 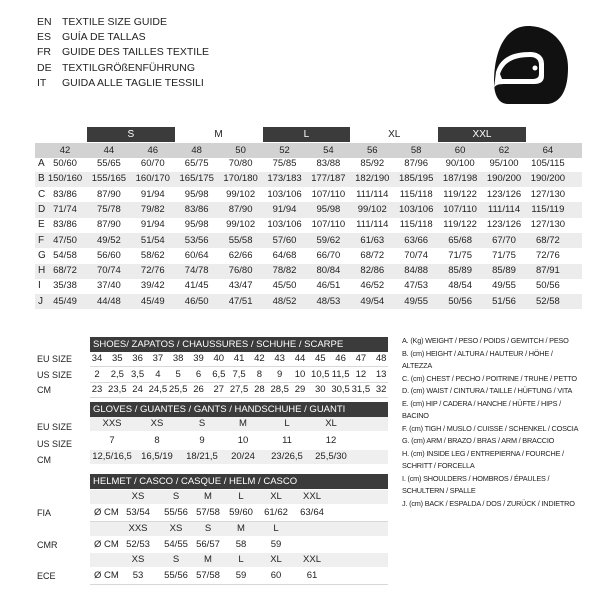 I want to click on helmet-value: 53/54, so click(x=138, y=512).